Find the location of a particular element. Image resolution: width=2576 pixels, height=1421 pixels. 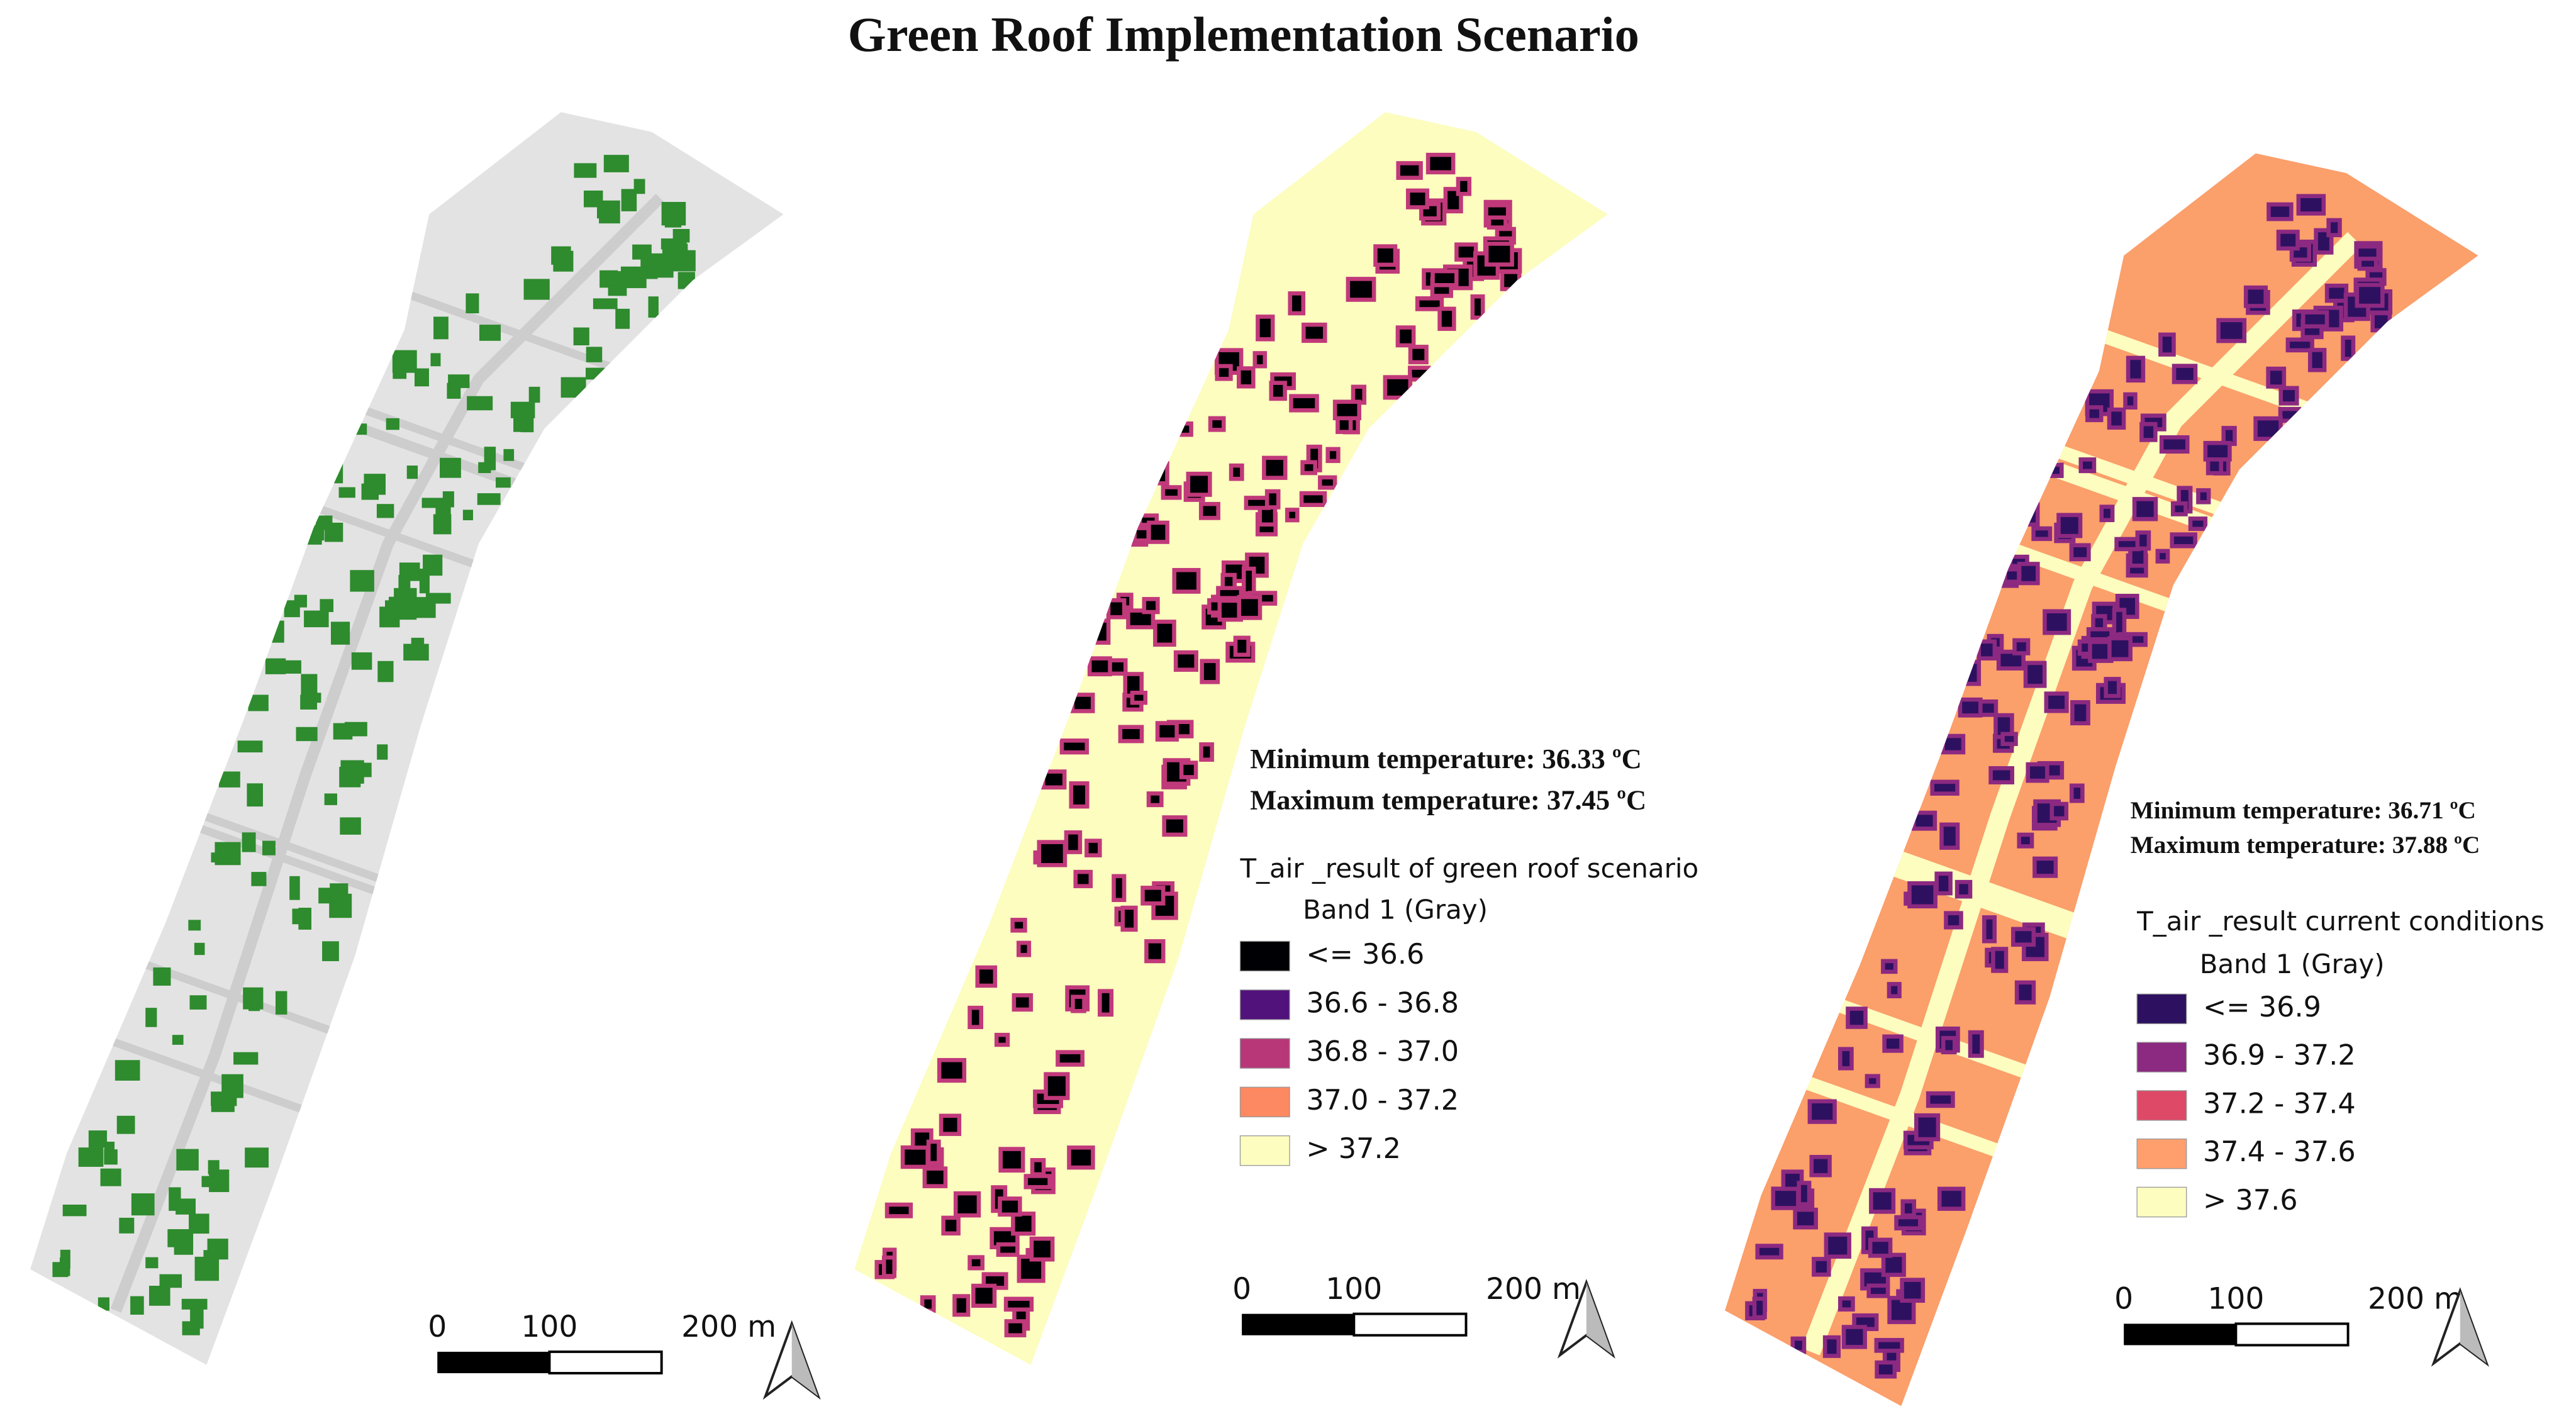

temperature-stat: Minimum temperature: 36.33 ºC is located at coordinates (1446, 758).